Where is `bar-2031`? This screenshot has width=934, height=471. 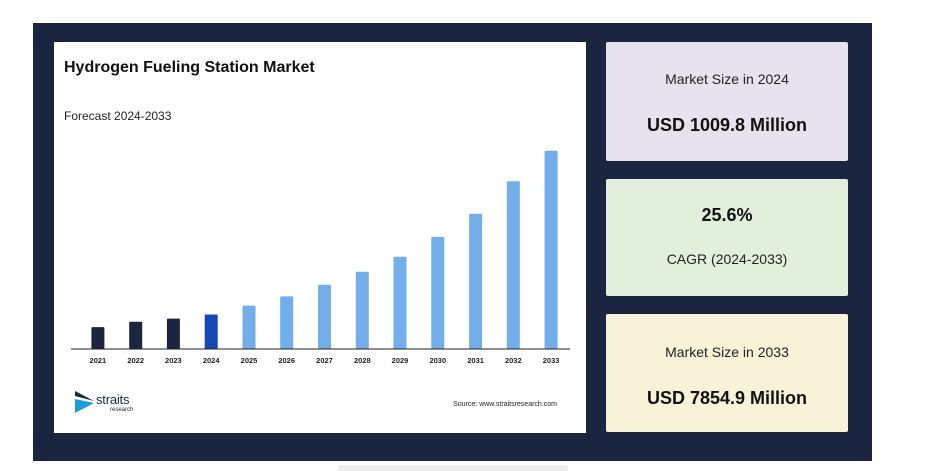 bar-2031 is located at coordinates (476, 281).